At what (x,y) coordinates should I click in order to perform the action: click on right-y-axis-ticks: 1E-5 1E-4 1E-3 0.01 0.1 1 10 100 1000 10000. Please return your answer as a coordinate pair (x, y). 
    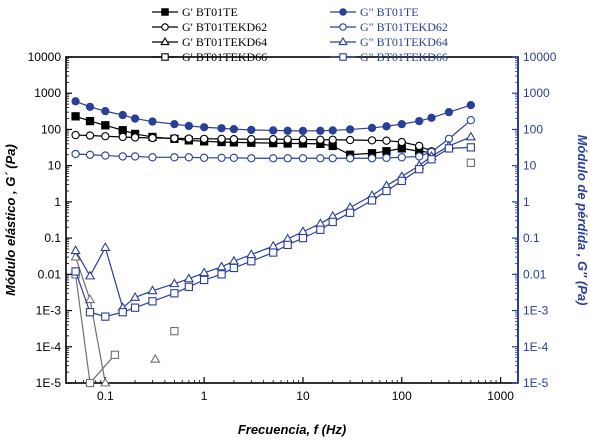
    Looking at the image, I should click on (534, 220).